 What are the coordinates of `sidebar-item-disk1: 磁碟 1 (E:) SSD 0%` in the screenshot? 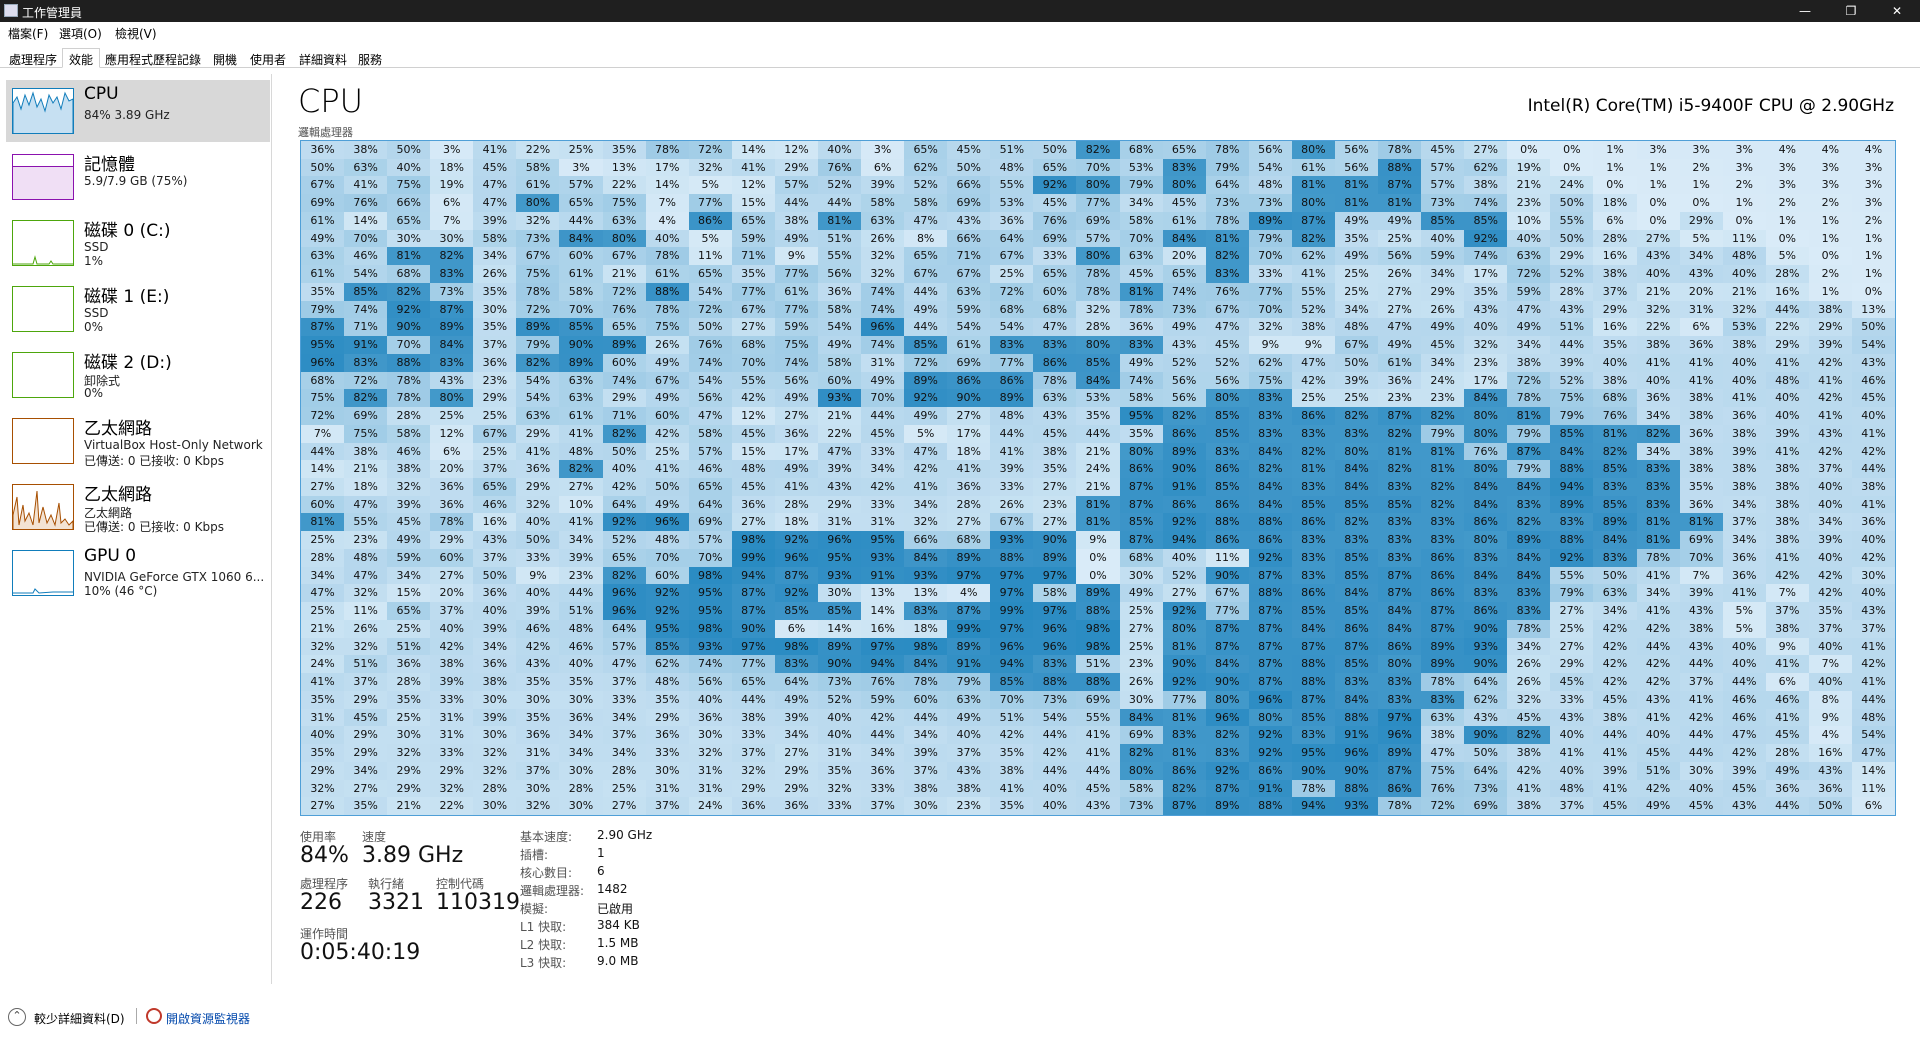 It's located at (138, 309).